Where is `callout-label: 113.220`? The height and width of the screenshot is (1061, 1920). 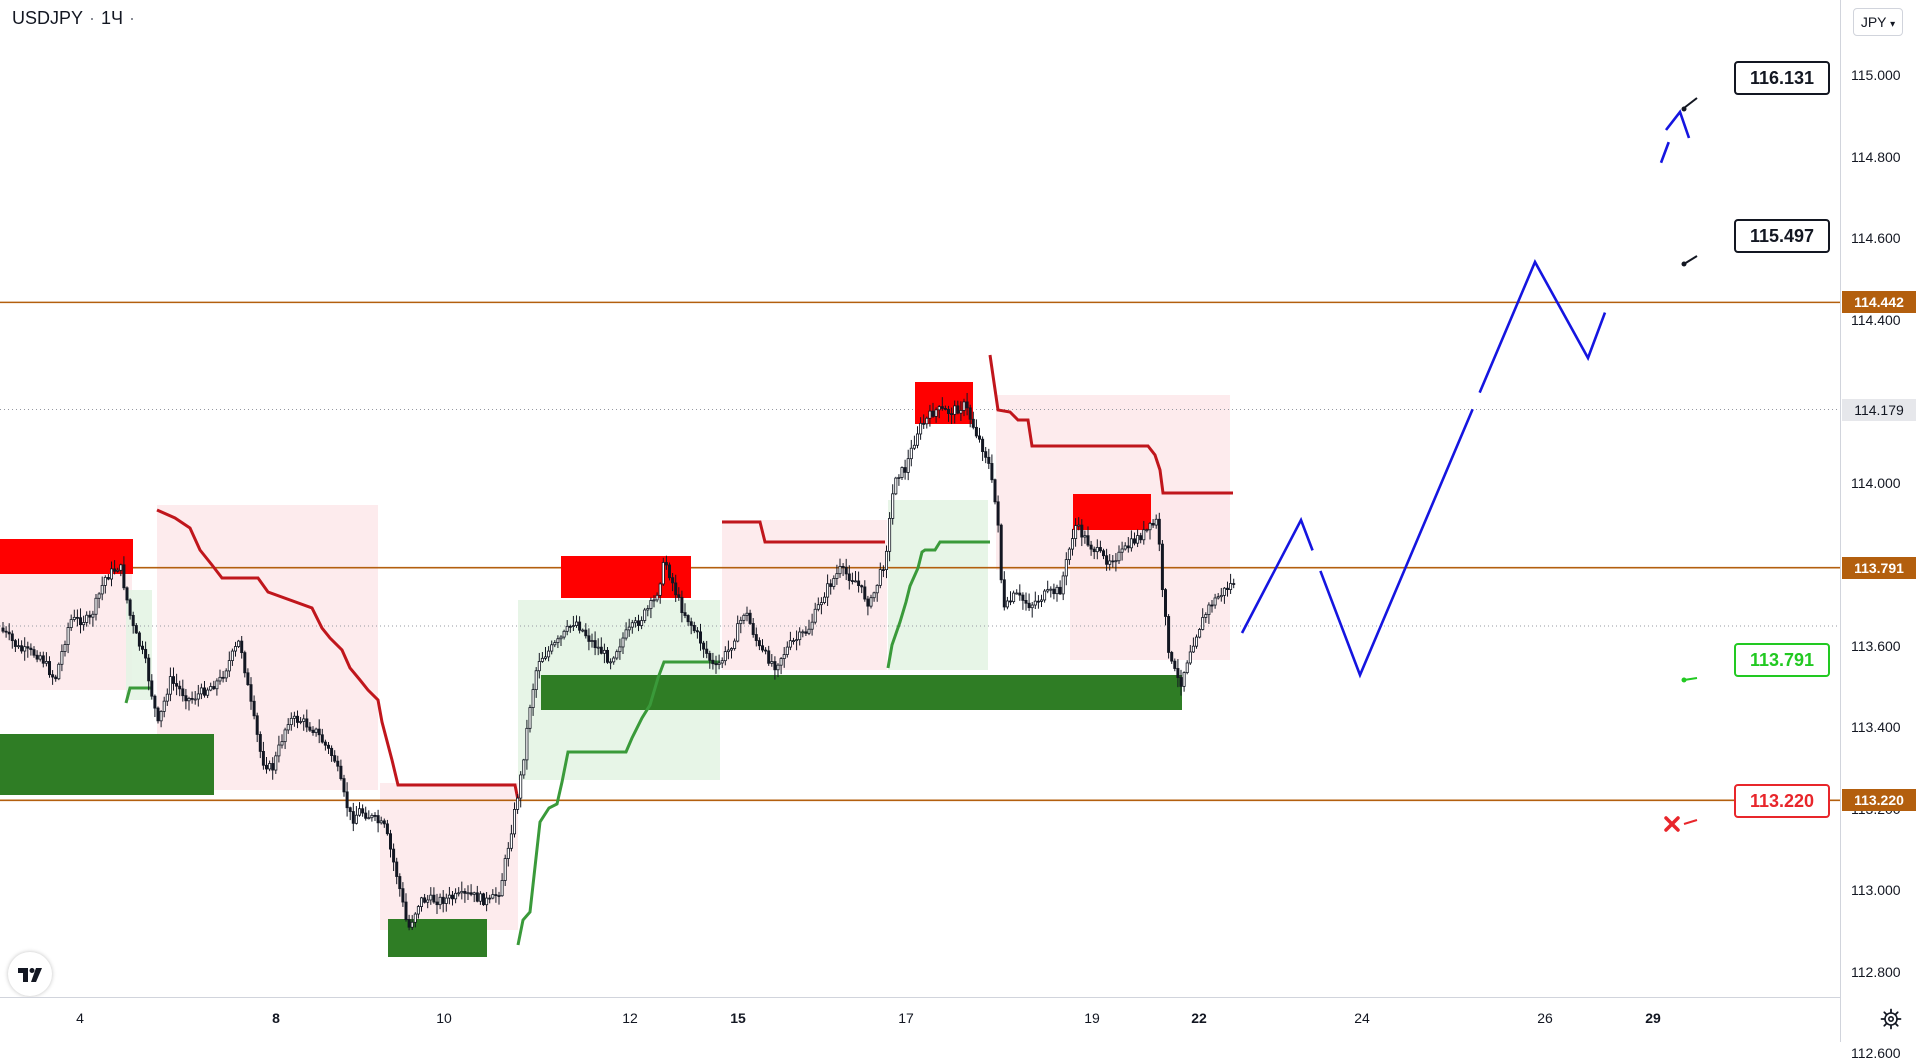
callout-label: 113.220 is located at coordinates (1782, 801).